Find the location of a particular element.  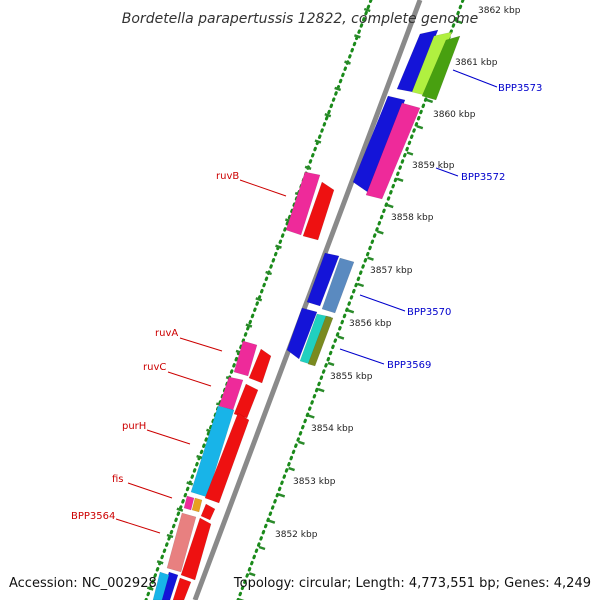

gene-label-bpp3564: BPP3564 is located at coordinates (93, 516).